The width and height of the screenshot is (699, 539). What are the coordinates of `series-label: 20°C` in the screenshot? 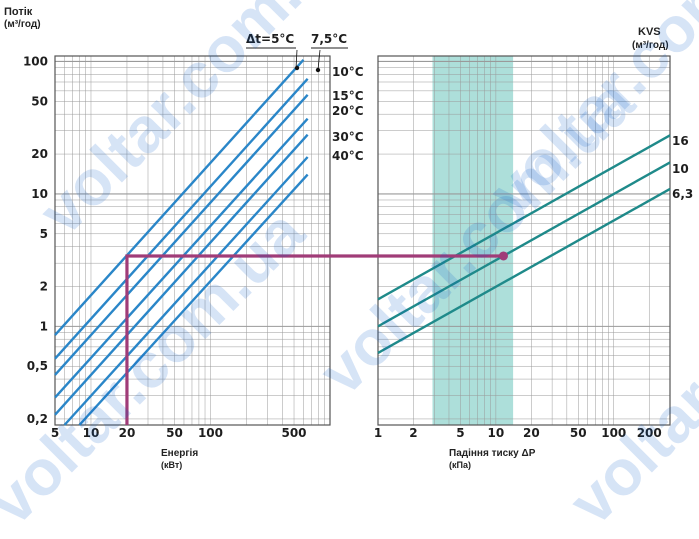 It's located at (348, 111).